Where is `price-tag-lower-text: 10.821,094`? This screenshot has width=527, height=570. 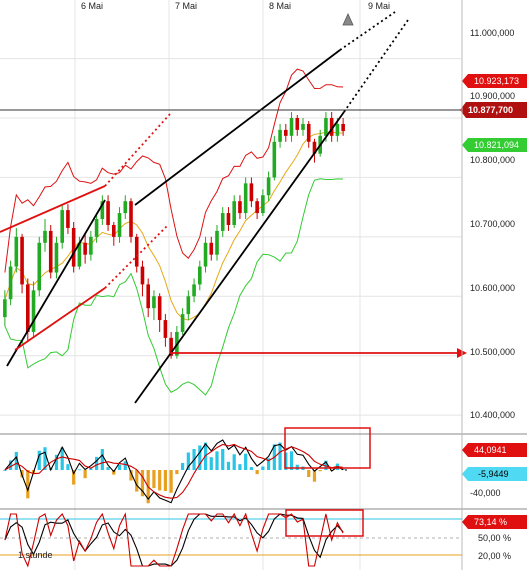
price-tag-lower-text: 10.821,094 is located at coordinates (496, 145).